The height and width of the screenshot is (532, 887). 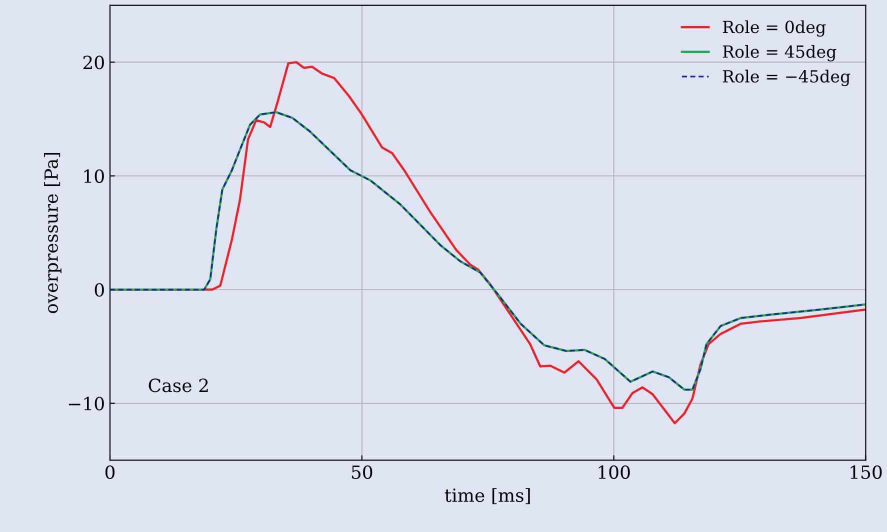 What do you see at coordinates (866, 472) in the screenshot?
I see `x-tick-label: 150` at bounding box center [866, 472].